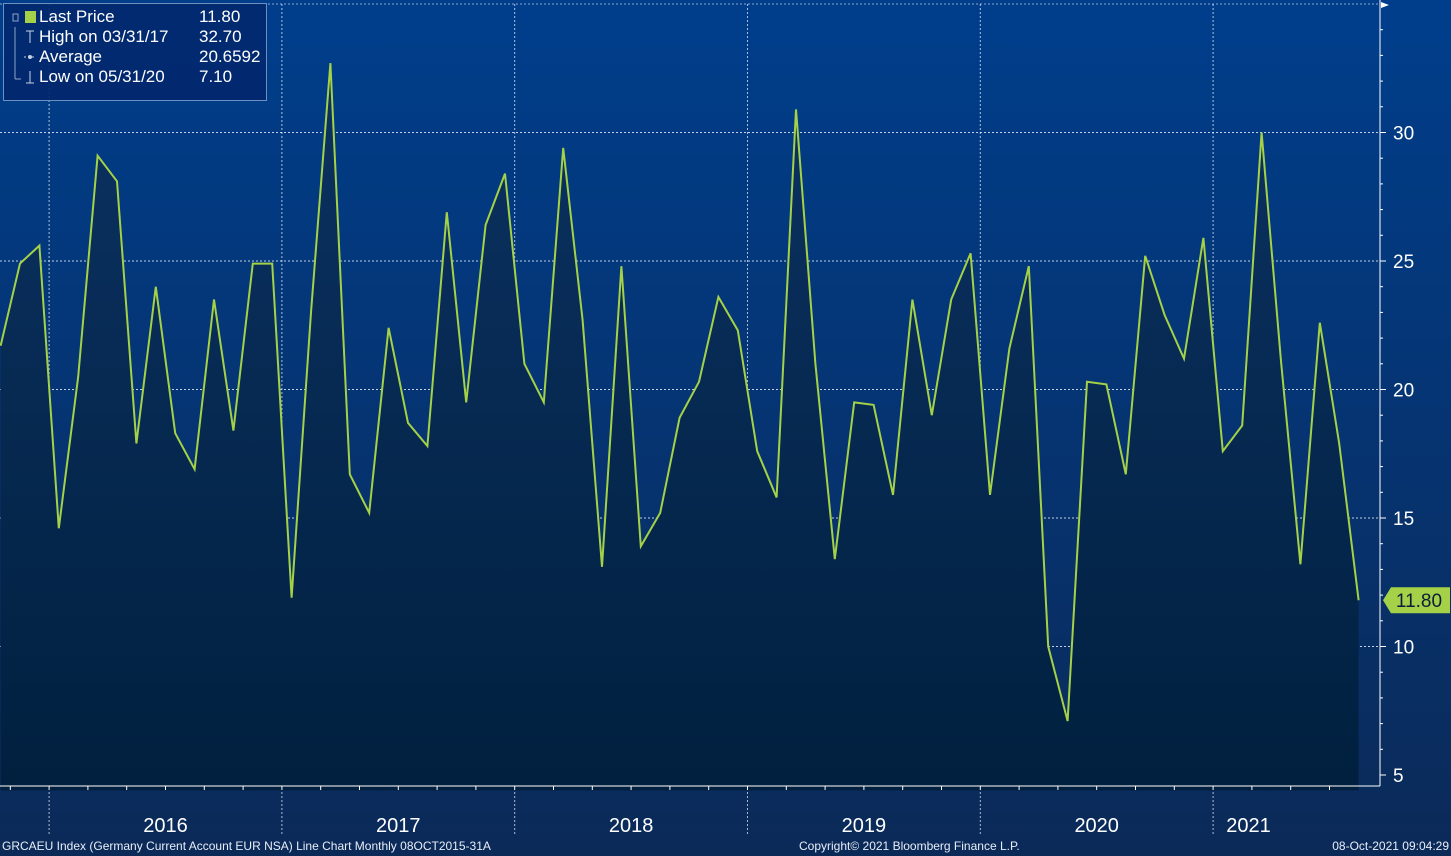 The height and width of the screenshot is (856, 1451). Describe the element at coordinates (1403, 391) in the screenshot. I see `y-tick-label: 20` at that location.